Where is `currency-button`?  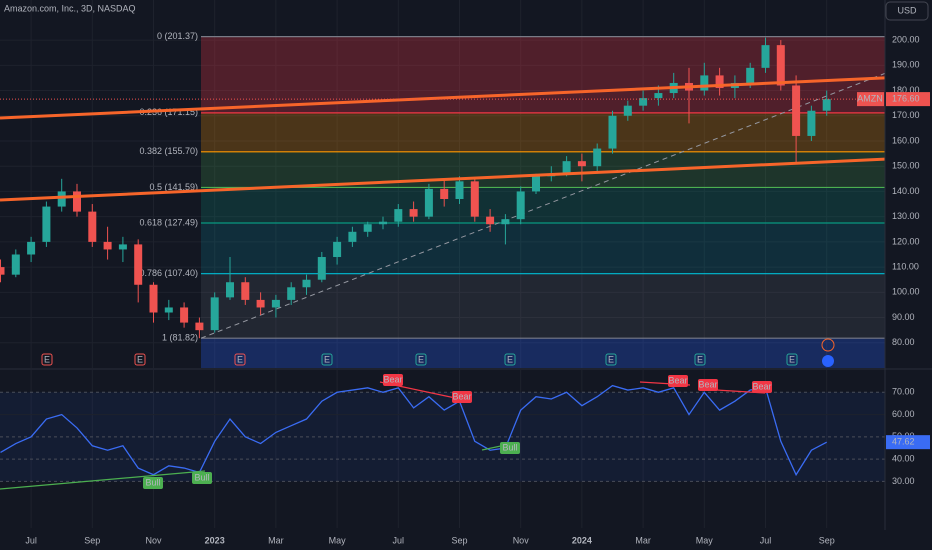 currency-button is located at coordinates (907, 11).